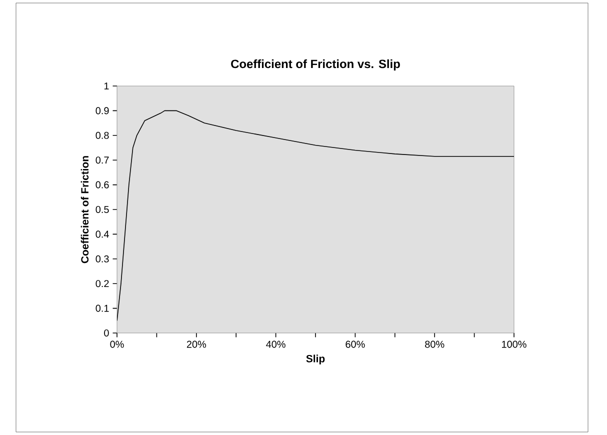 Image resolution: width=607 pixels, height=435 pixels. Describe the element at coordinates (102, 160) in the screenshot. I see `y-tick-label: 0.7` at that location.